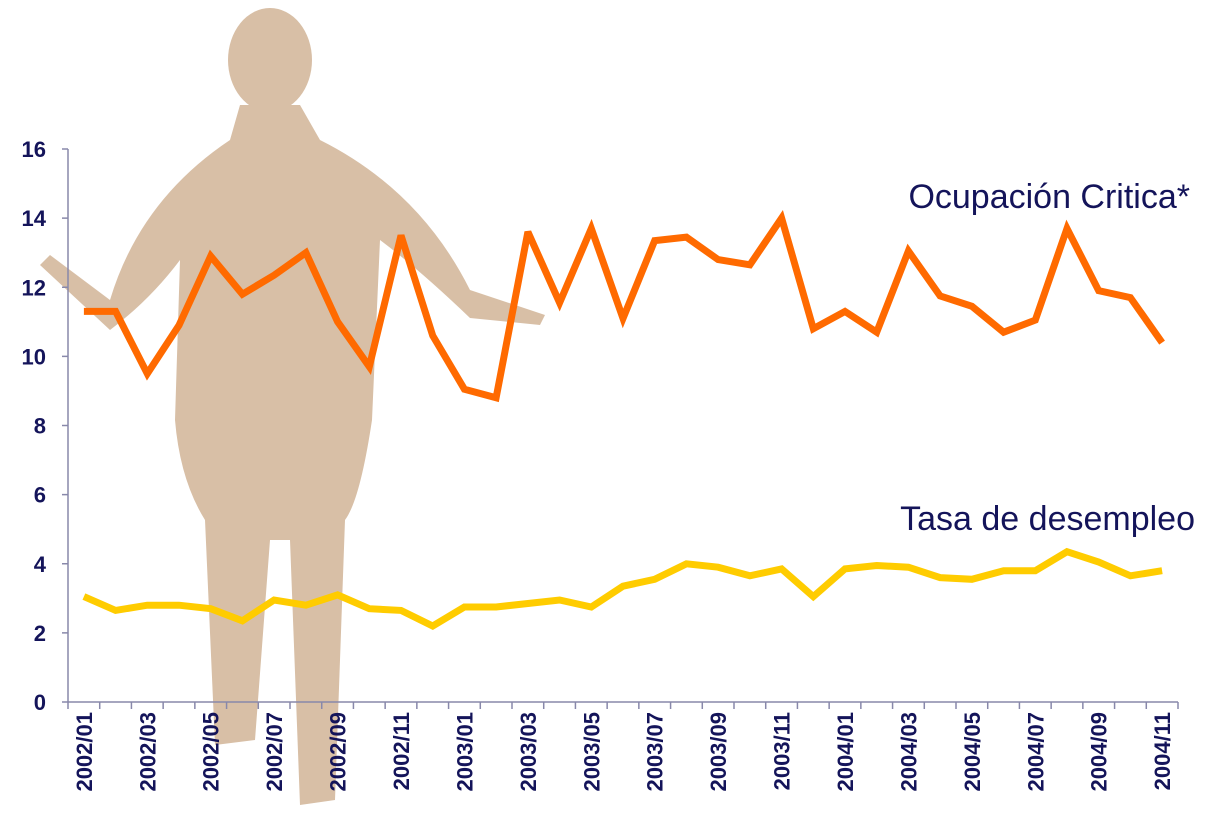  I want to click on y-tick-label: 2, so click(40, 633).